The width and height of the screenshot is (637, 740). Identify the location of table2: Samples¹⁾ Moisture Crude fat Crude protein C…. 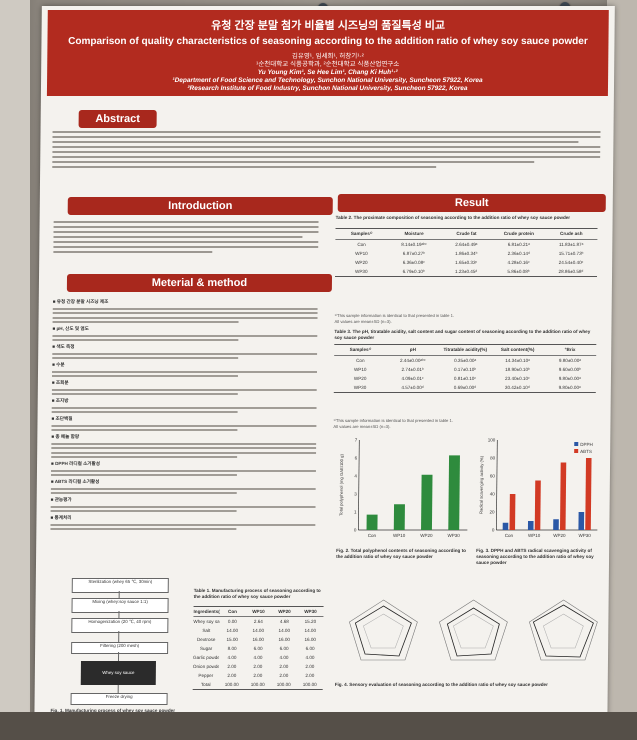
(466, 252).